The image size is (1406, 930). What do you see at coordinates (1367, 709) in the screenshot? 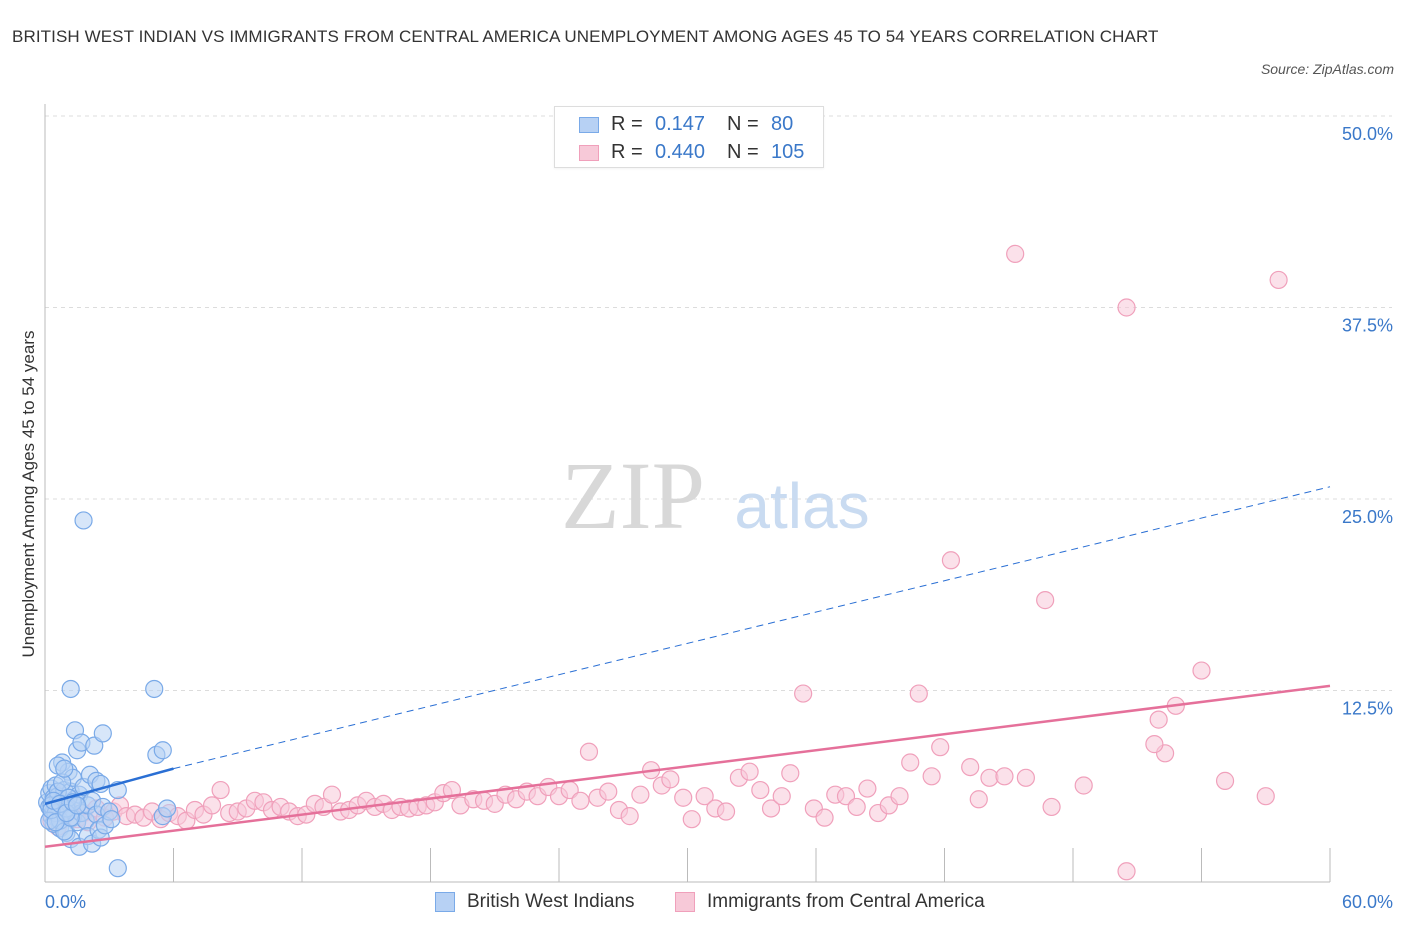
I see `y-tick-label: 12.5%` at bounding box center [1367, 709].